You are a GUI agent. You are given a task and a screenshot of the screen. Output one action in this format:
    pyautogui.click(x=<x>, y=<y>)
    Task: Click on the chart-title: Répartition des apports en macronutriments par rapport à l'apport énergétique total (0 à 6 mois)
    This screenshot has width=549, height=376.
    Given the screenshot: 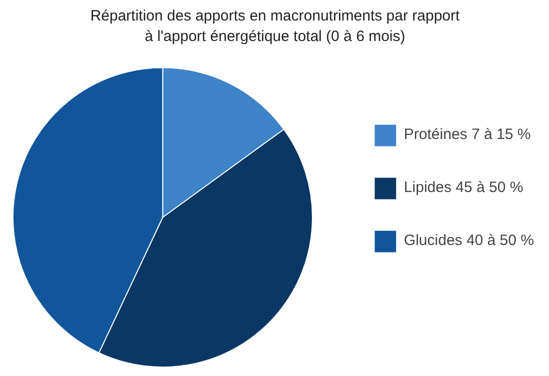 What is the action you would take?
    pyautogui.click(x=275, y=26)
    